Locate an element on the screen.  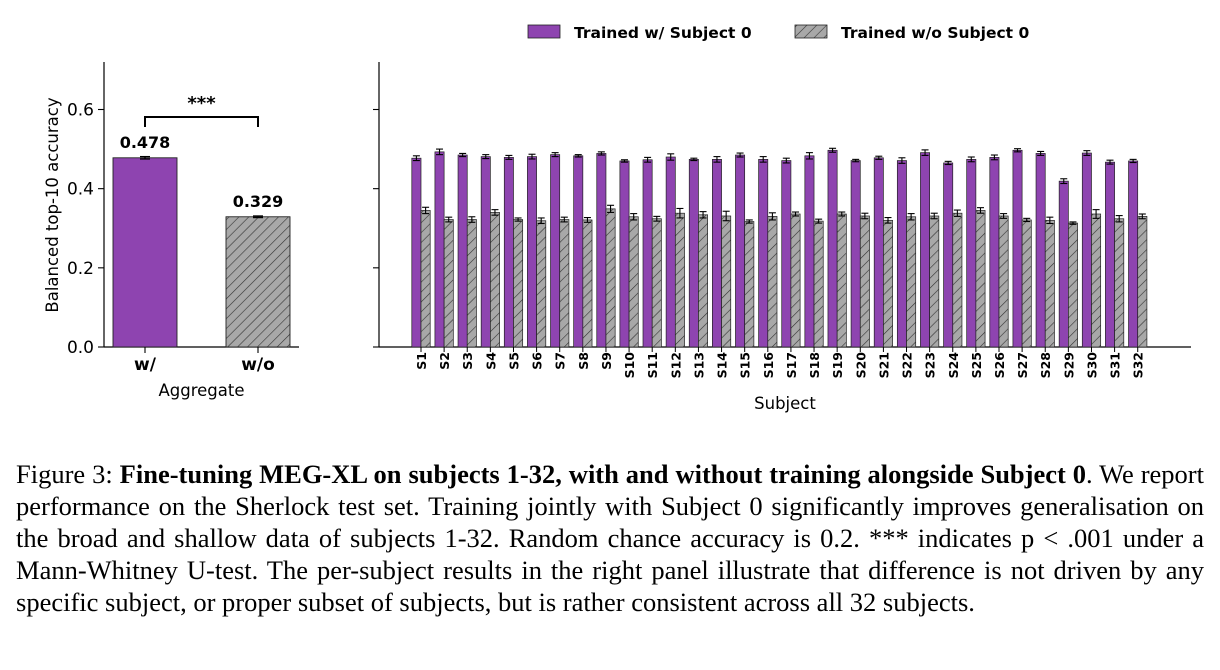
subject-bar-S23-w is located at coordinates (925, 250).